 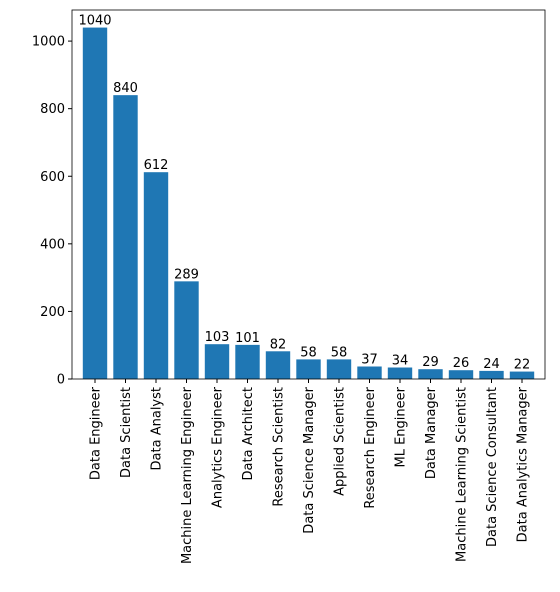 I want to click on x-tick-label: ML Engineer, so click(x=401, y=426).